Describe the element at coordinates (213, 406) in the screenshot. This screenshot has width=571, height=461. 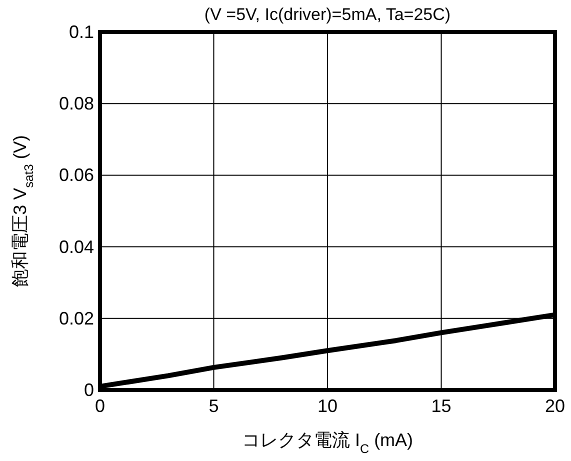
I see `x-tick-label: 5` at that location.